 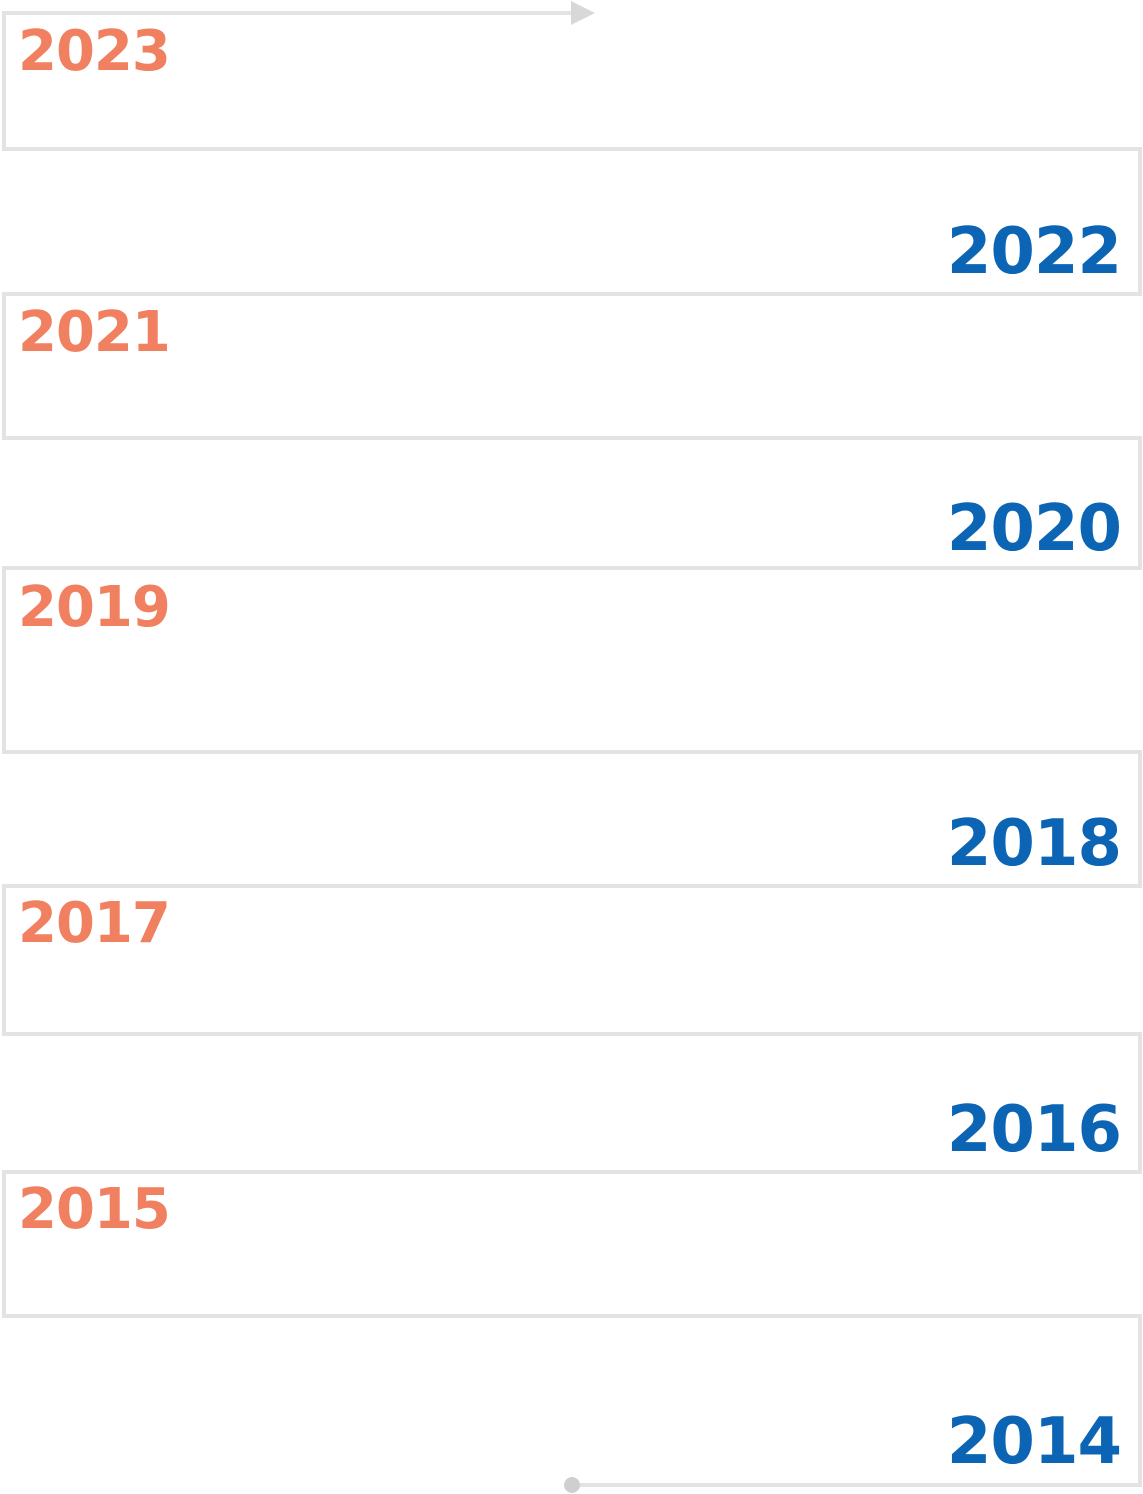 What do you see at coordinates (94, 607) in the screenshot?
I see `year-label-2019: 2019` at bounding box center [94, 607].